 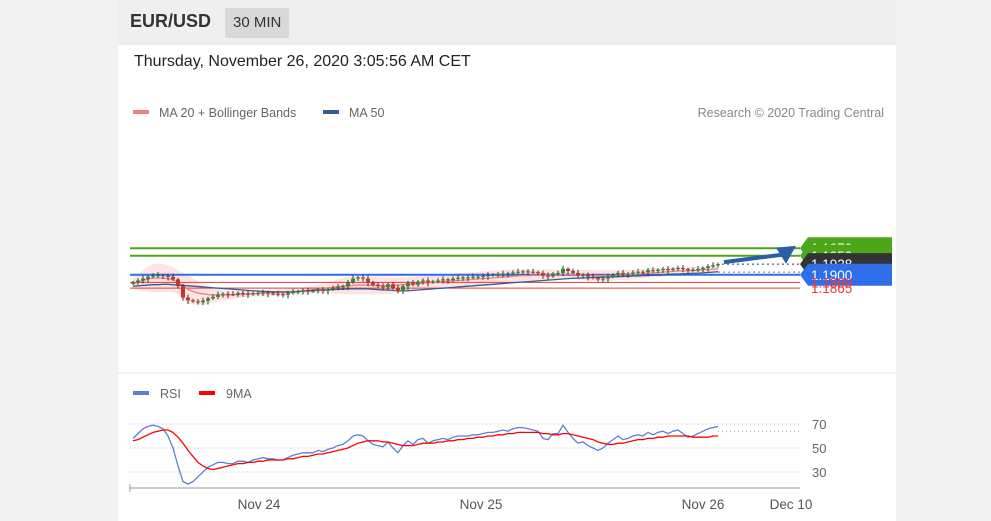 I want to click on rsi-series-9MA, so click(x=425, y=450).